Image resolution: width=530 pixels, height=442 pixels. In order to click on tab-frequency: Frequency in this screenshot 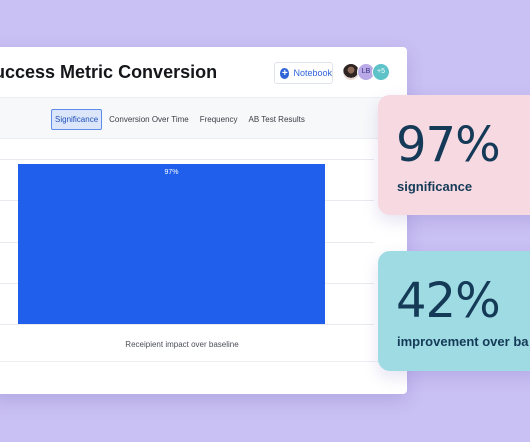, I will do `click(218, 119)`.